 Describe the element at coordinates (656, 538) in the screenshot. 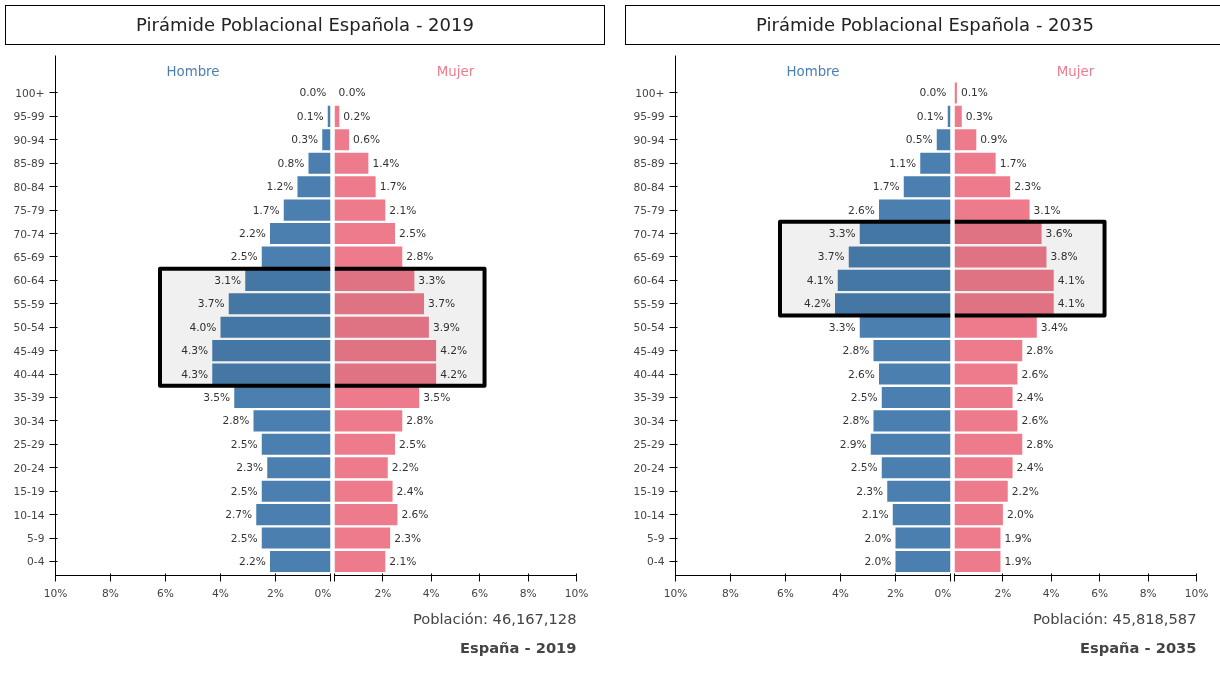

I see `y-tick-label: 5-9` at that location.